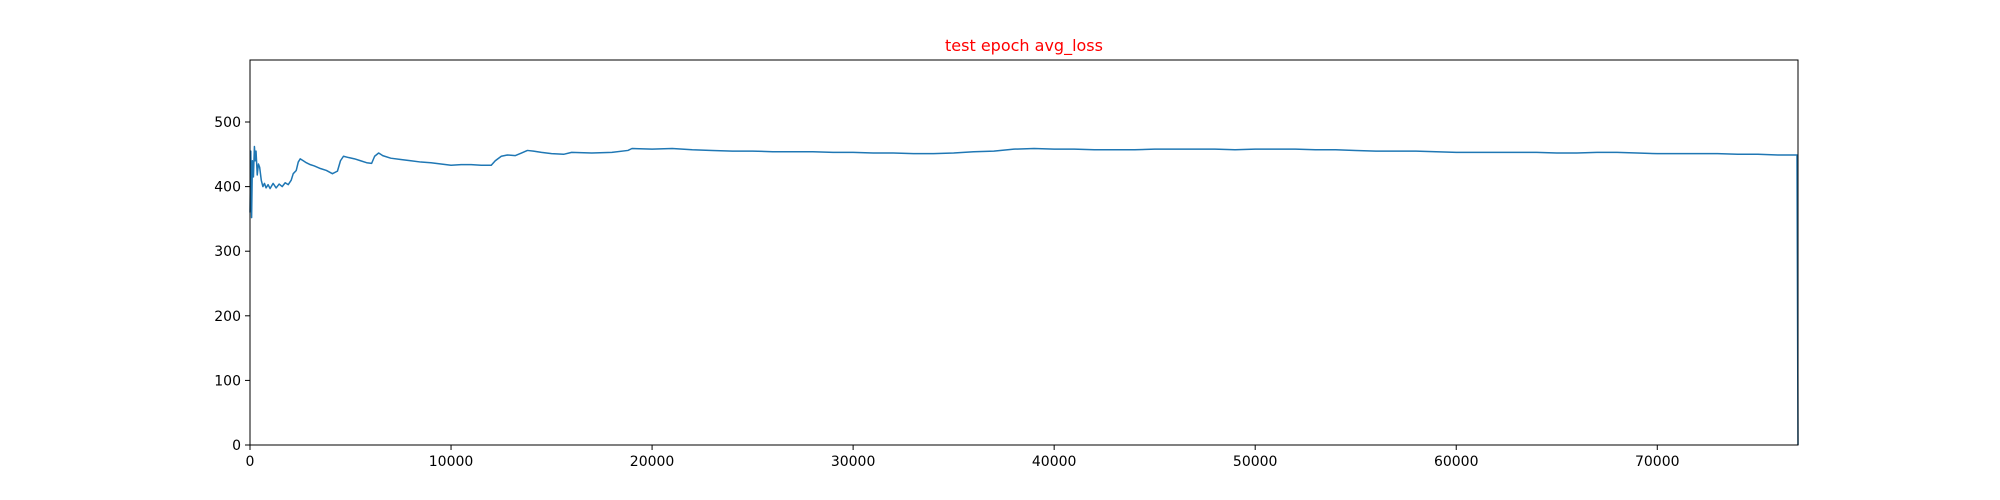  I want to click on y-tick-label: 200, so click(227, 317).